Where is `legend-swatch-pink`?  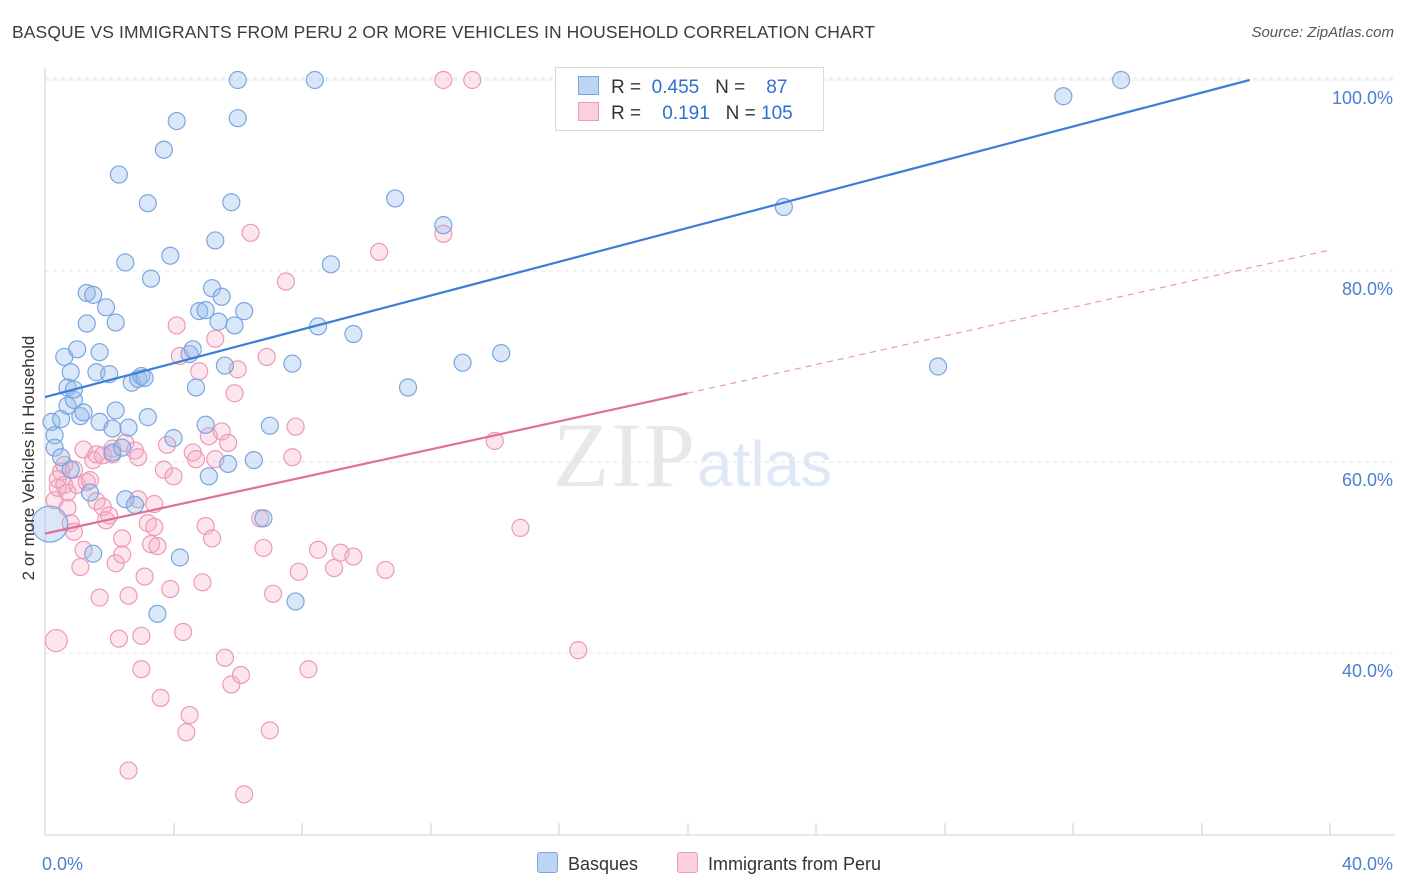
legend-swatch-pink is located at coordinates (588, 111).